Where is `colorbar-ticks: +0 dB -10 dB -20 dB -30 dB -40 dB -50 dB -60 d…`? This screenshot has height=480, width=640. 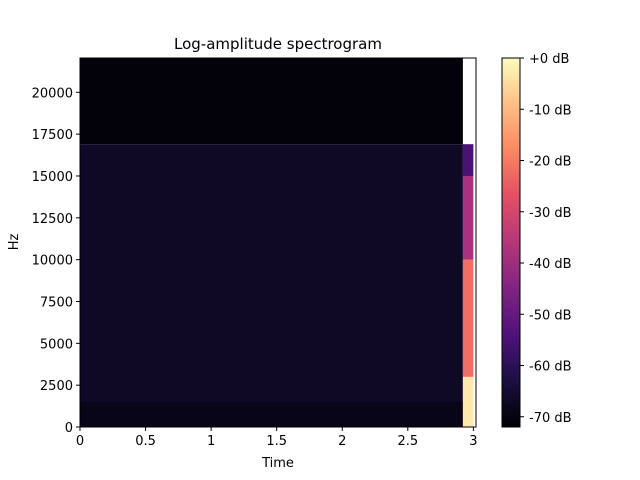
colorbar-ticks: +0 dB -10 dB -20 dB -30 dB -40 dB -50 dB -60 d… is located at coordinates (546, 239).